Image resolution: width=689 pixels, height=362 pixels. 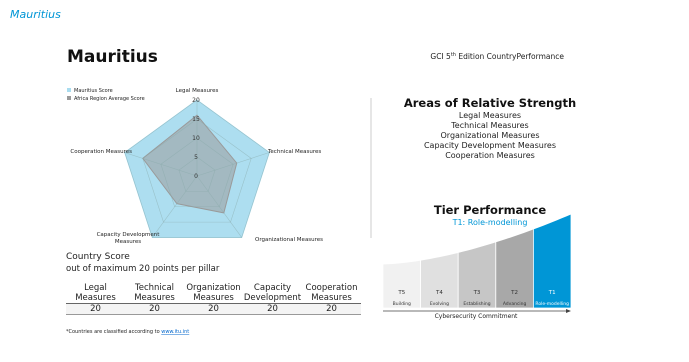 What do you see at coordinates (154, 293) in the screenshot?
I see `table-header: Technical Measures` at bounding box center [154, 293].